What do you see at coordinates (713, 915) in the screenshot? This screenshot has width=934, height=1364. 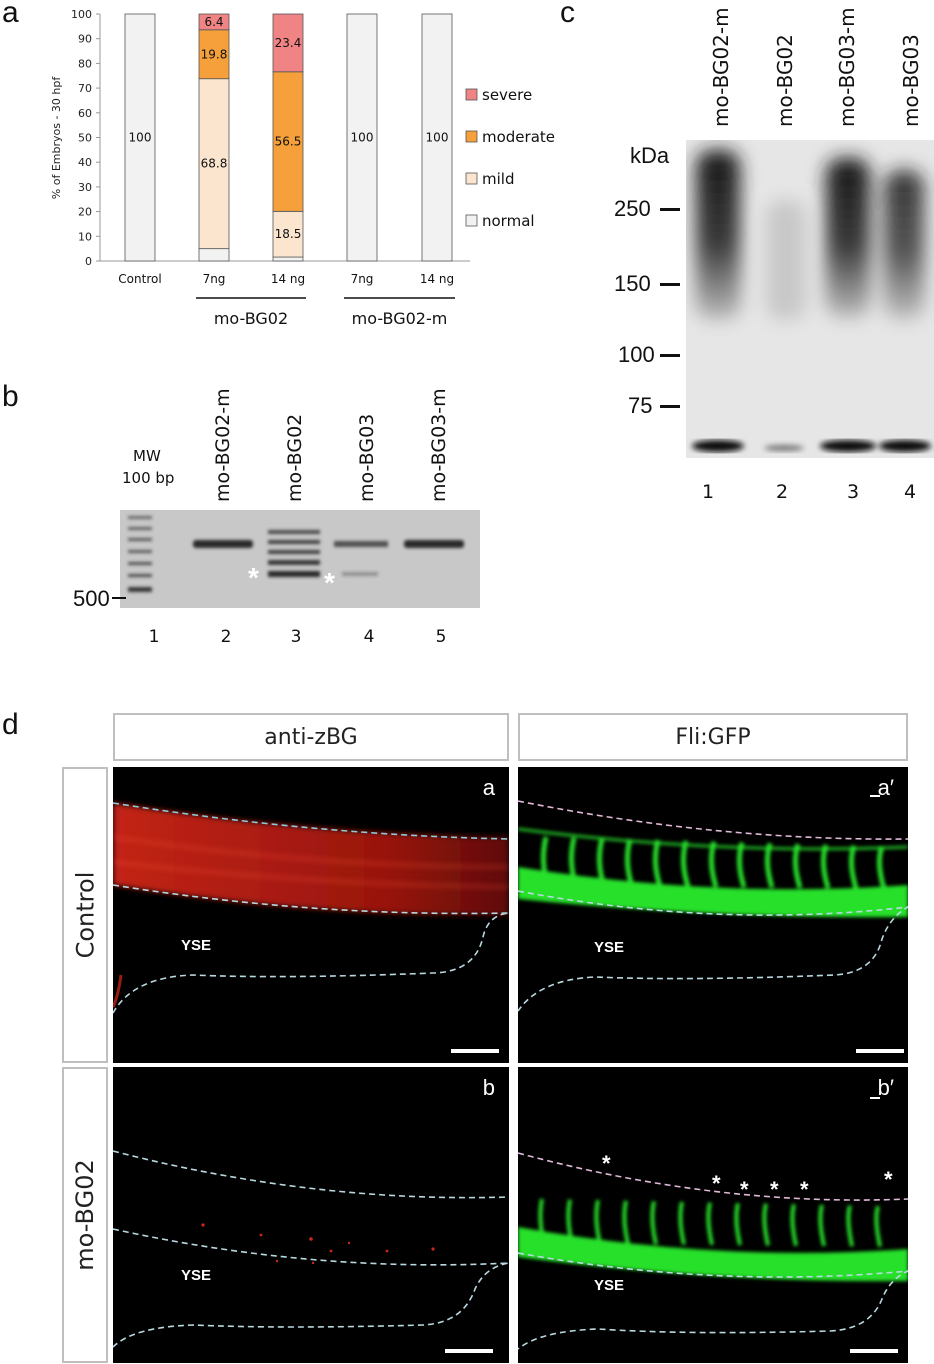 I see `micrograph-control-fli-gfp: YSE a′` at bounding box center [713, 915].